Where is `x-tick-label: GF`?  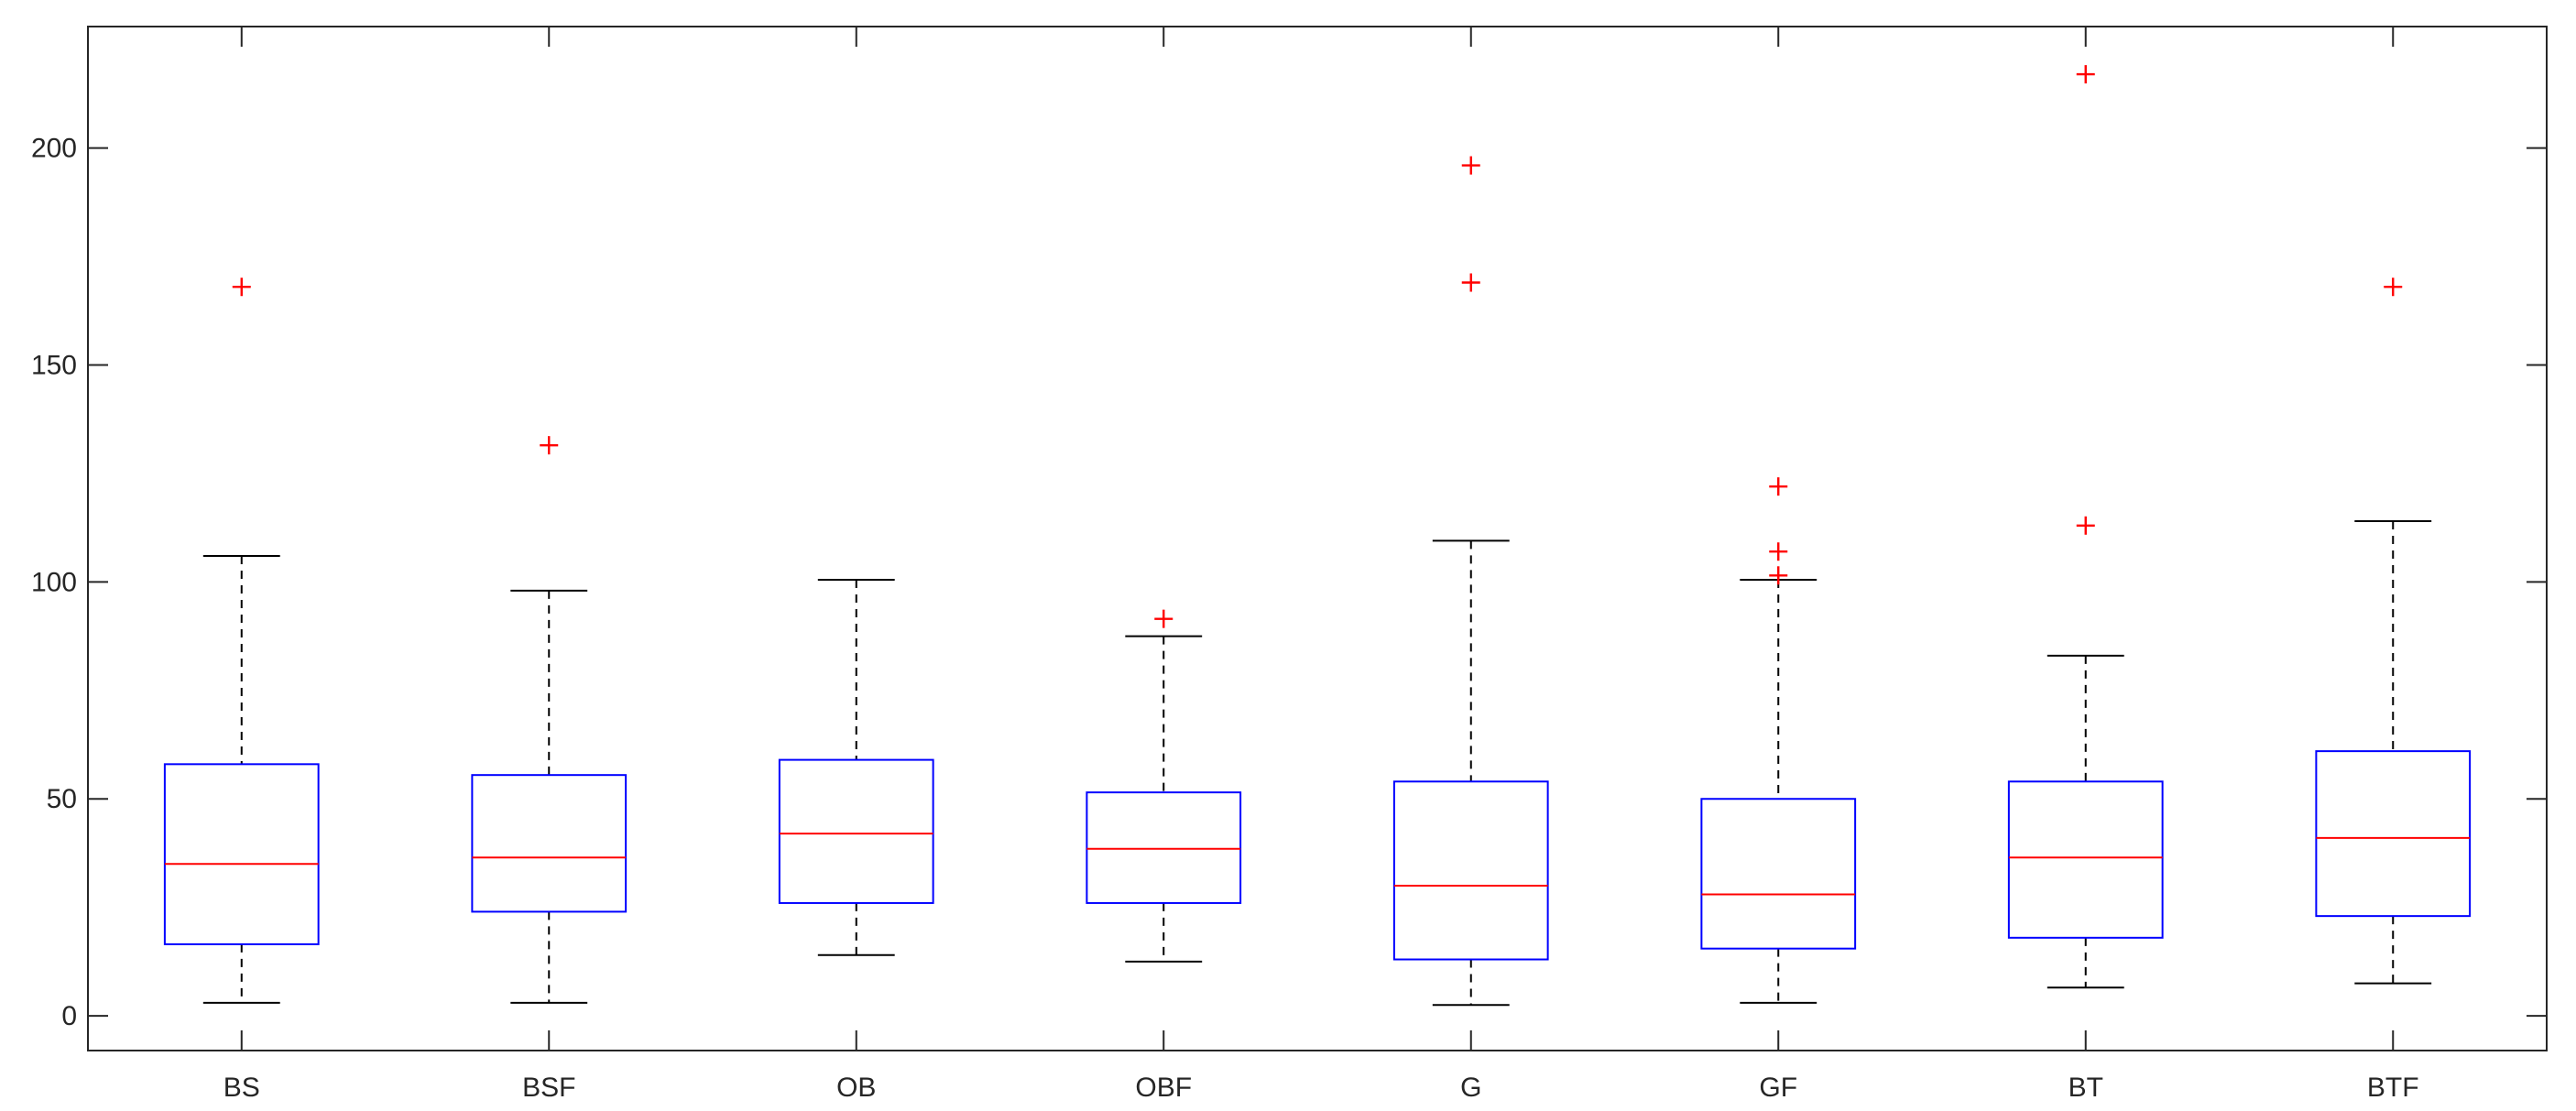
x-tick-label: GF is located at coordinates (1778, 1088).